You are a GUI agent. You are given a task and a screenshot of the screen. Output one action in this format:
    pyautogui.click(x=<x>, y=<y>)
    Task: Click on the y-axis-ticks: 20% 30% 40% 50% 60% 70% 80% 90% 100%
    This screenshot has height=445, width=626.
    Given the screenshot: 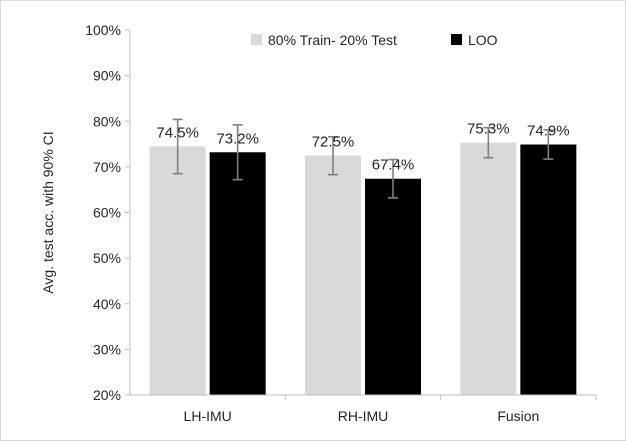 What is the action you would take?
    pyautogui.click(x=107, y=212)
    